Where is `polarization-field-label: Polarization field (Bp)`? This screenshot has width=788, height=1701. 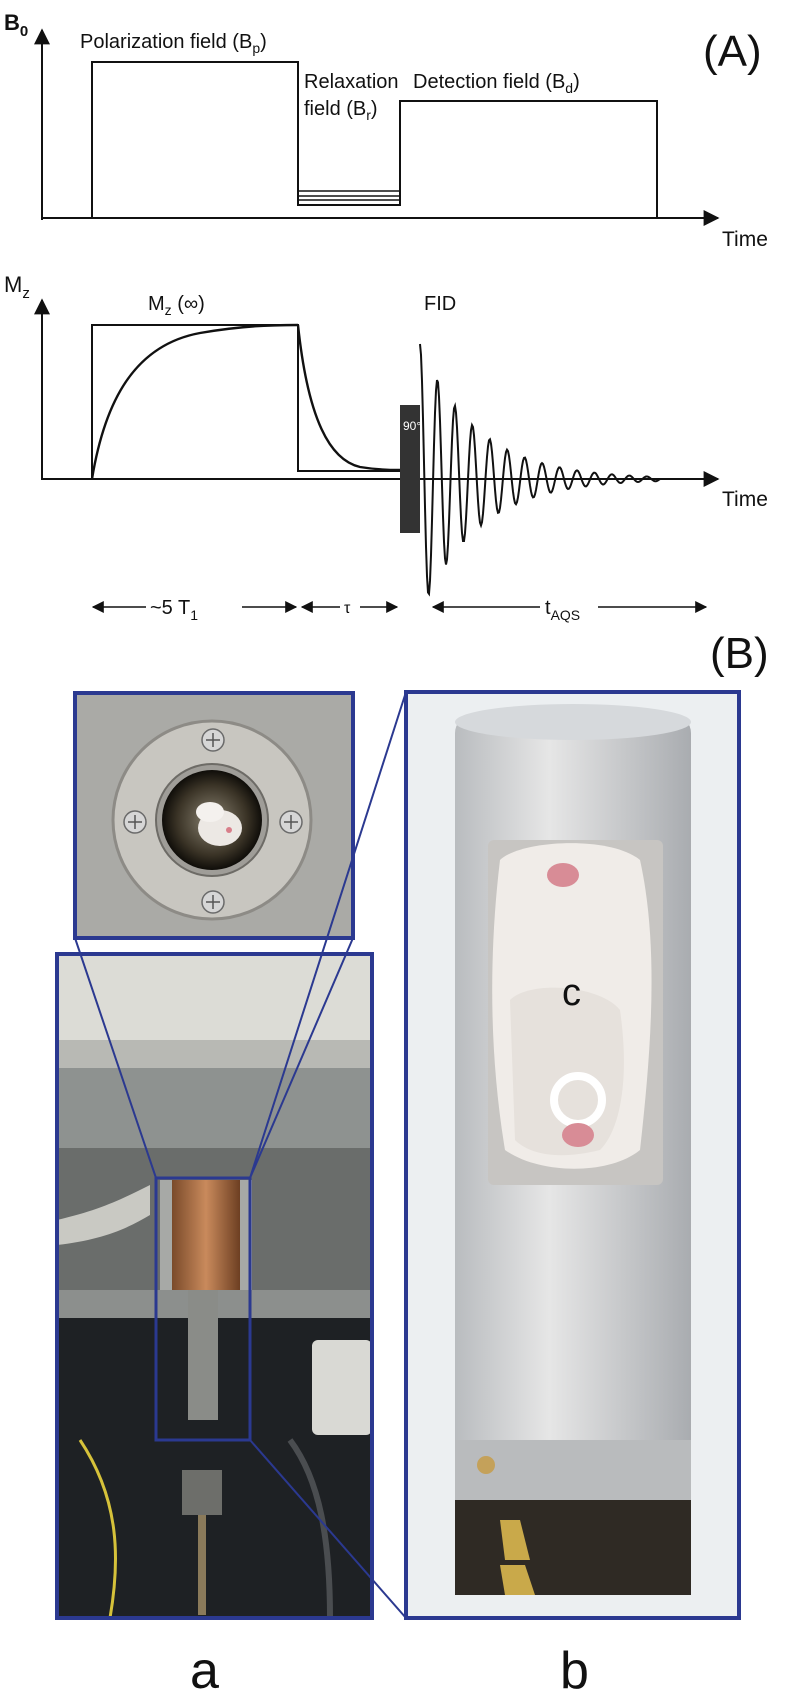 polarization-field-label: Polarization field (Bp) is located at coordinates (173, 43).